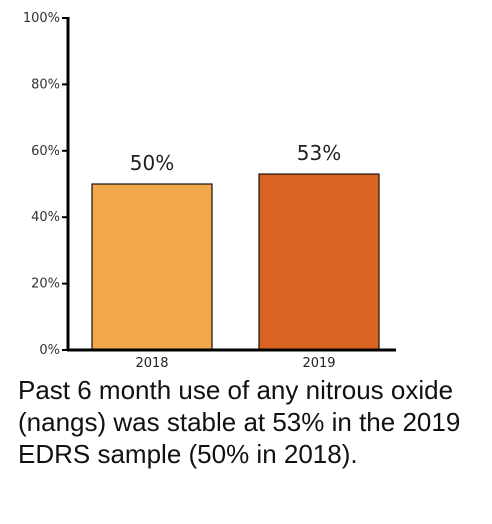 The height and width of the screenshot is (524, 492). Describe the element at coordinates (151, 363) in the screenshot. I see `x-tick-label: 2018` at that location.